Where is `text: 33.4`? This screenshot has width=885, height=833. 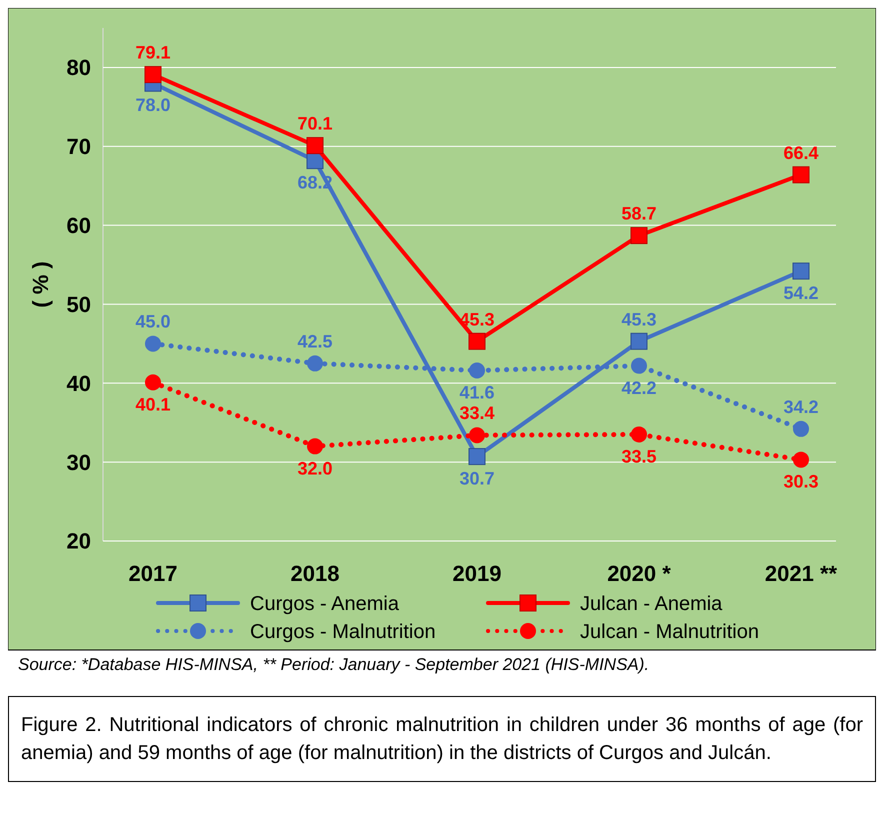 text: 33.4 is located at coordinates (477, 413).